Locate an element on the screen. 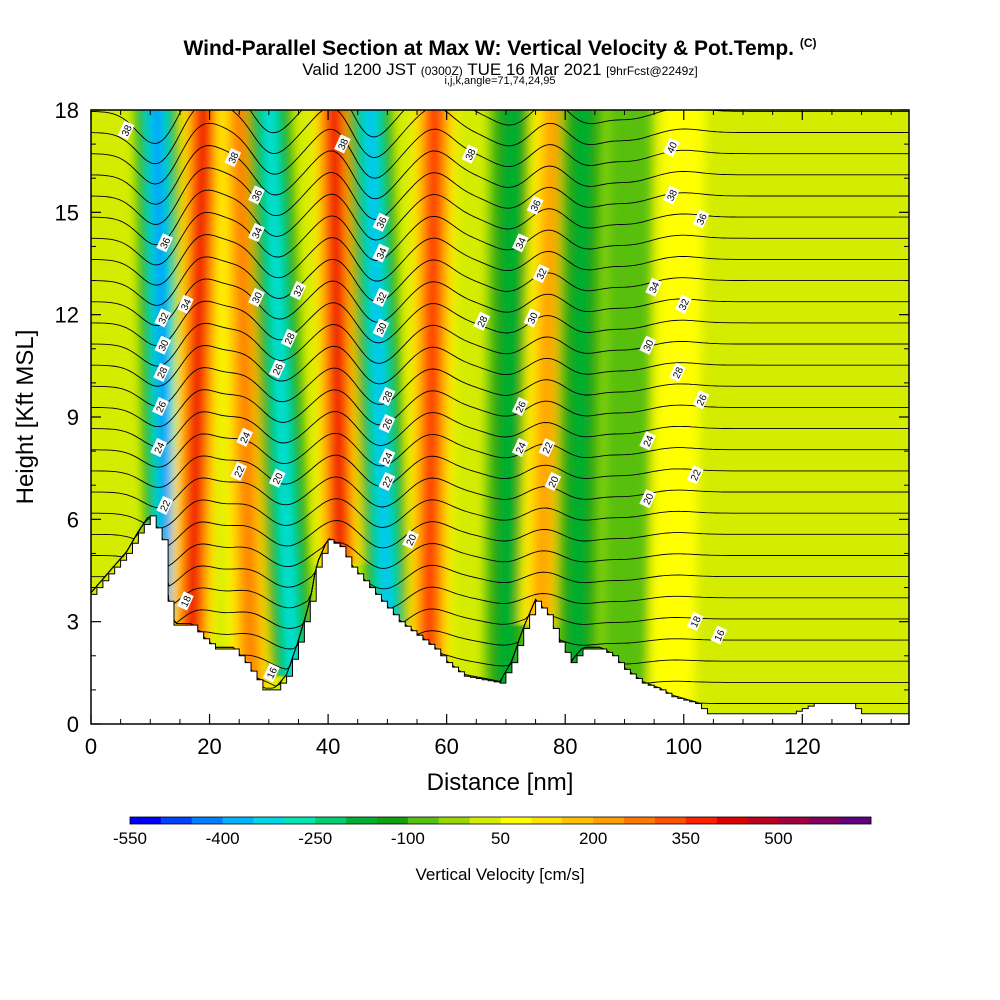 Image resolution: width=1000 pixels, height=1000 pixels. y-tick-label: 6 is located at coordinates (73, 519).